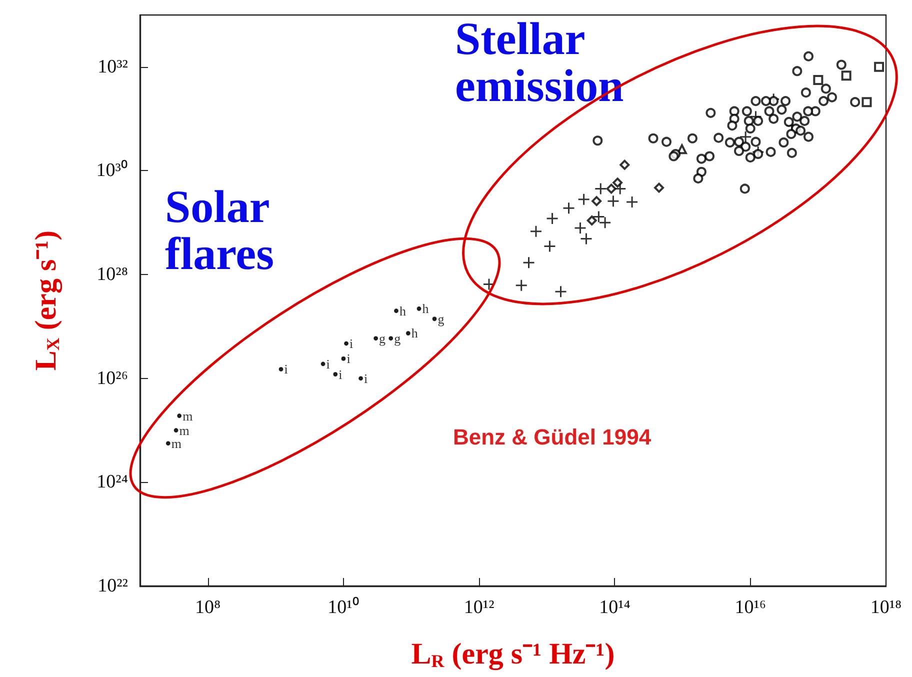 The height and width of the screenshot is (677, 912). What do you see at coordinates (113, 586) in the screenshot?
I see `y-tick-label: 10²²` at bounding box center [113, 586].